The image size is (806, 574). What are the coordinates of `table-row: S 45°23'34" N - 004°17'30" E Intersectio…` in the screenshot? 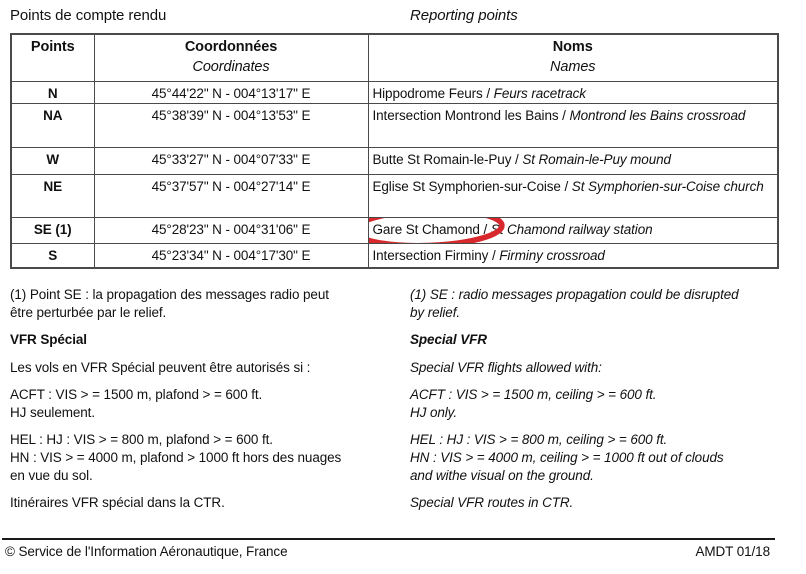 It's located at (394, 255).